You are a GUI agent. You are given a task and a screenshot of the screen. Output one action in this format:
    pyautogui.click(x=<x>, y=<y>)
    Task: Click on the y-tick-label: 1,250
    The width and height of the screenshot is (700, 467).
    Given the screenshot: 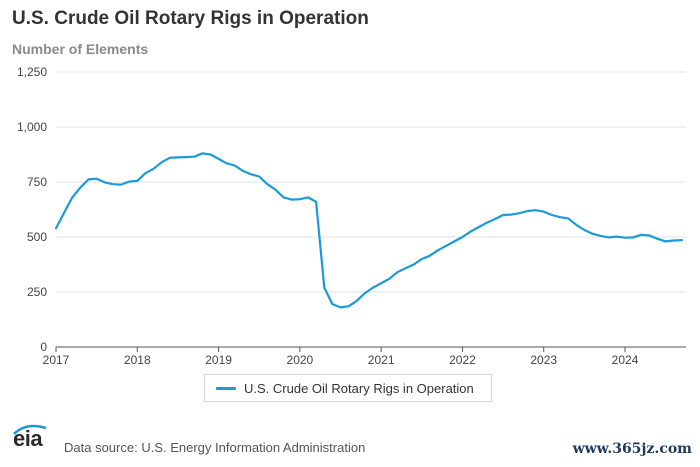 What is the action you would take?
    pyautogui.click(x=32, y=72)
    